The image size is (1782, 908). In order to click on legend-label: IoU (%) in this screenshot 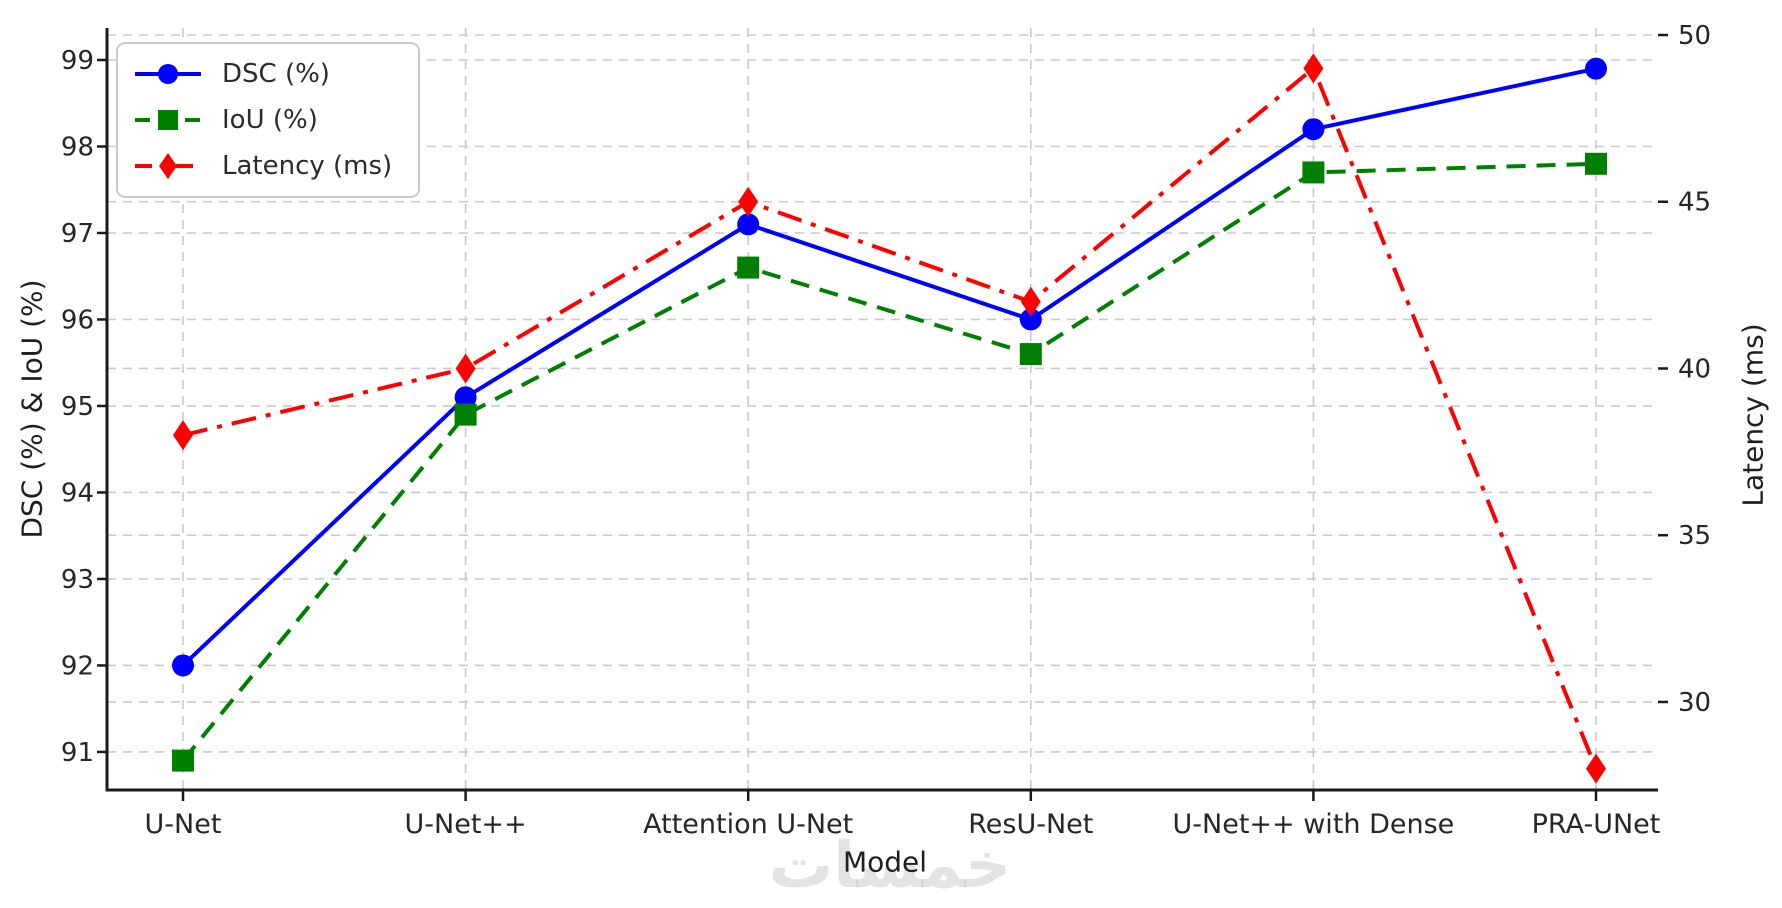, I will do `click(270, 120)`.